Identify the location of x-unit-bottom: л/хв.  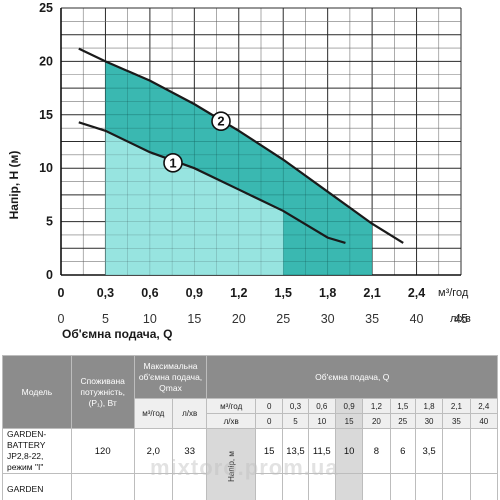
(460, 319).